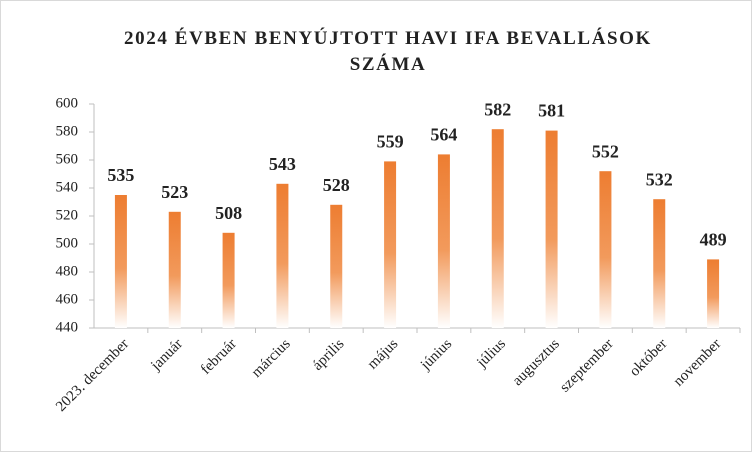  What do you see at coordinates (649, 358) in the screenshot?
I see `x-tick-label: október` at bounding box center [649, 358].